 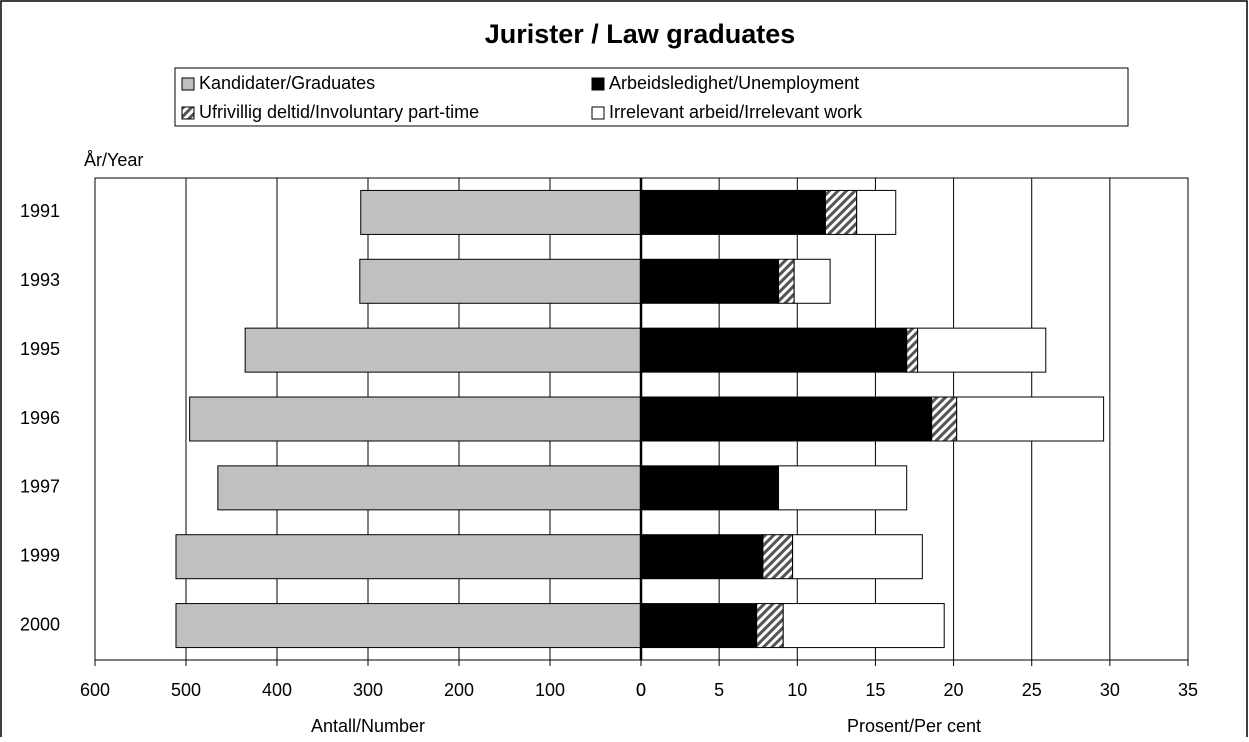 What do you see at coordinates (339, 112) in the screenshot?
I see `legend-label: Ufrivillig deltid/Involuntary part-time` at bounding box center [339, 112].